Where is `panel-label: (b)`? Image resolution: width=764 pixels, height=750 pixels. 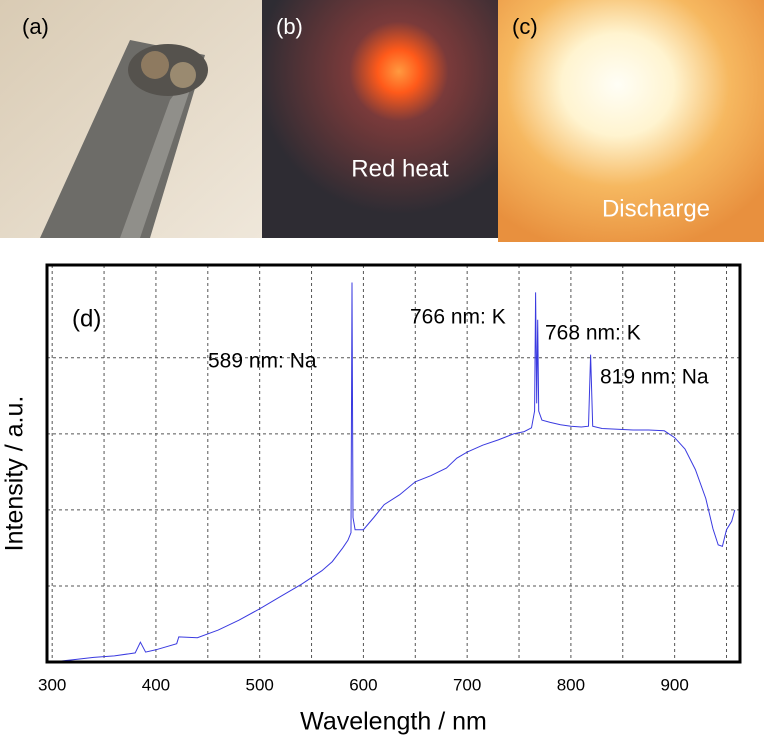 panel-label: (b) is located at coordinates (289, 26).